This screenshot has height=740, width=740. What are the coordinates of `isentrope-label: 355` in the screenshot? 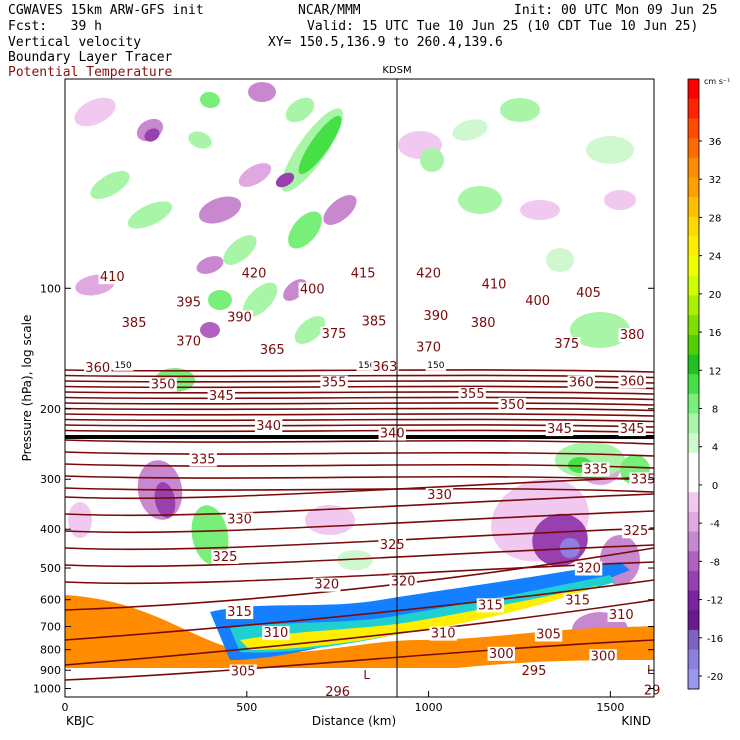 It's located at (472, 394).